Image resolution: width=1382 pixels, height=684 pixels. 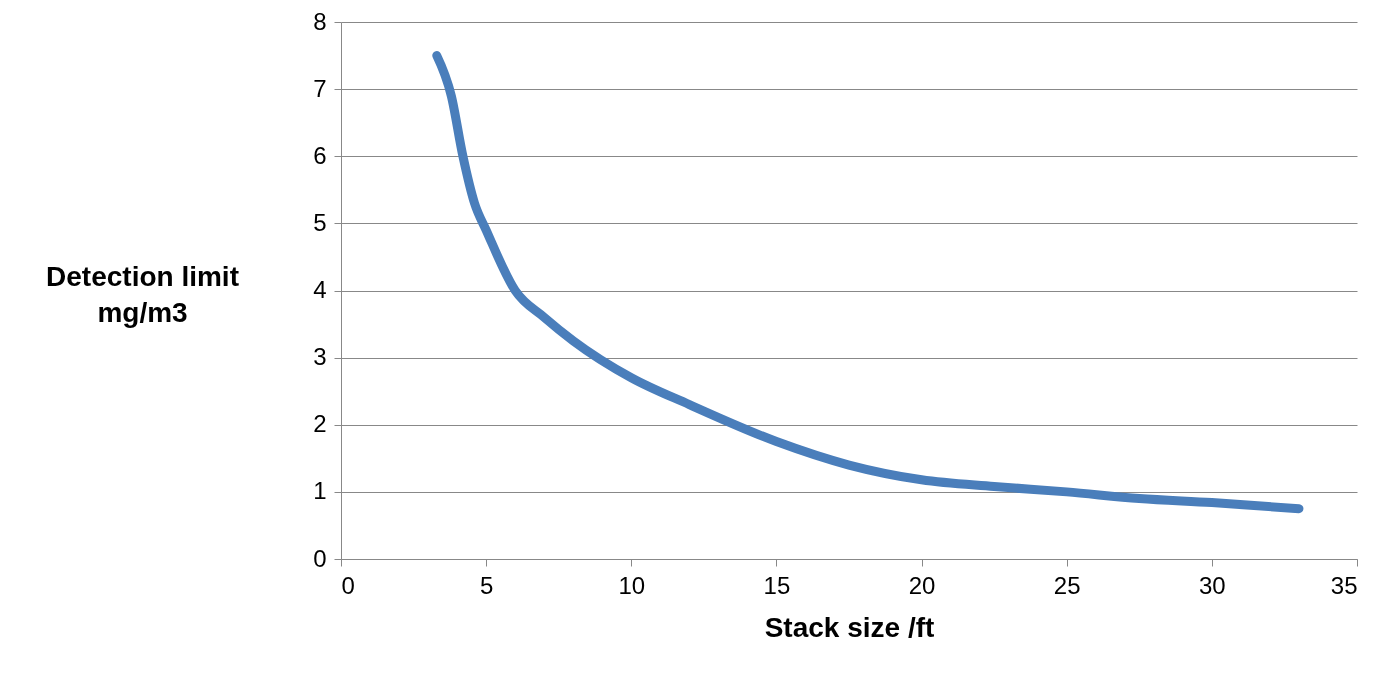 I want to click on y-tick-label: 1, so click(x=320, y=491).